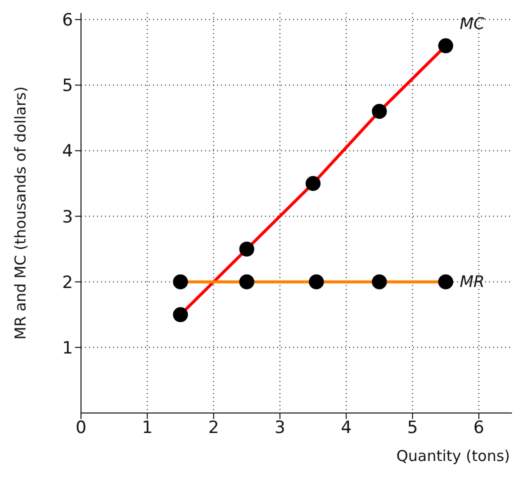 This screenshot has width=532, height=479. I want to click on x-tick-label: 1, so click(147, 428).